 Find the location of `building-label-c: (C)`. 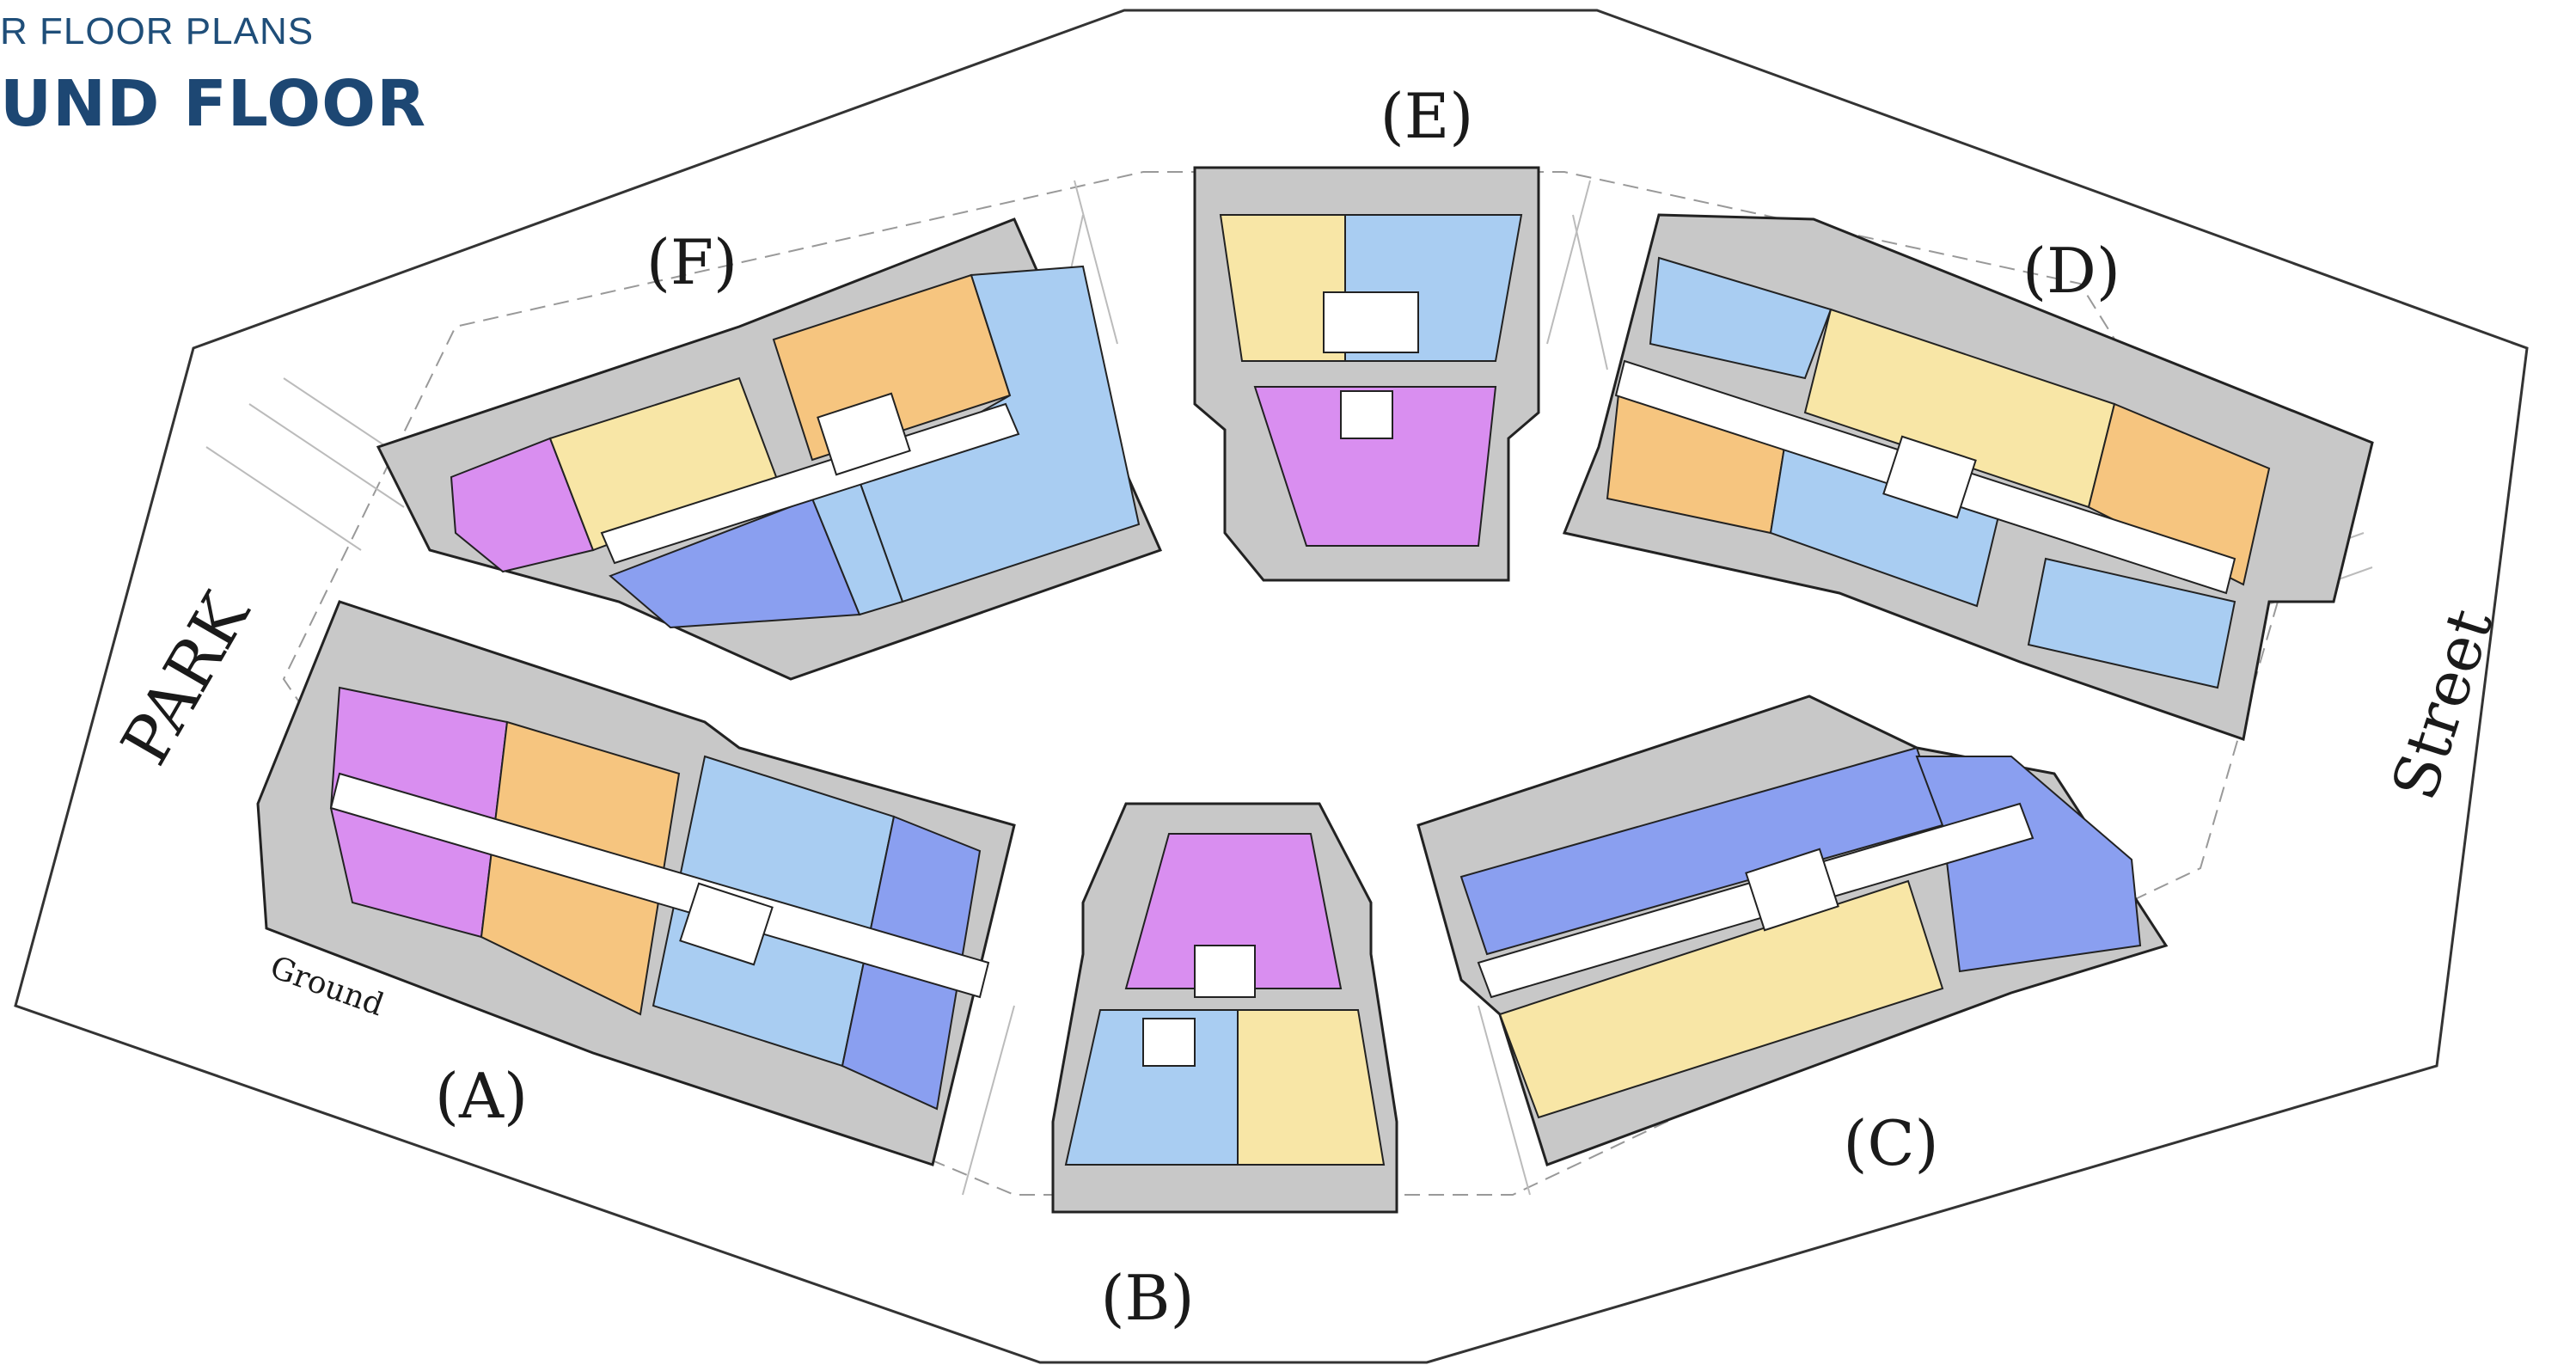

building-label-c: (C) is located at coordinates (1890, 1143).